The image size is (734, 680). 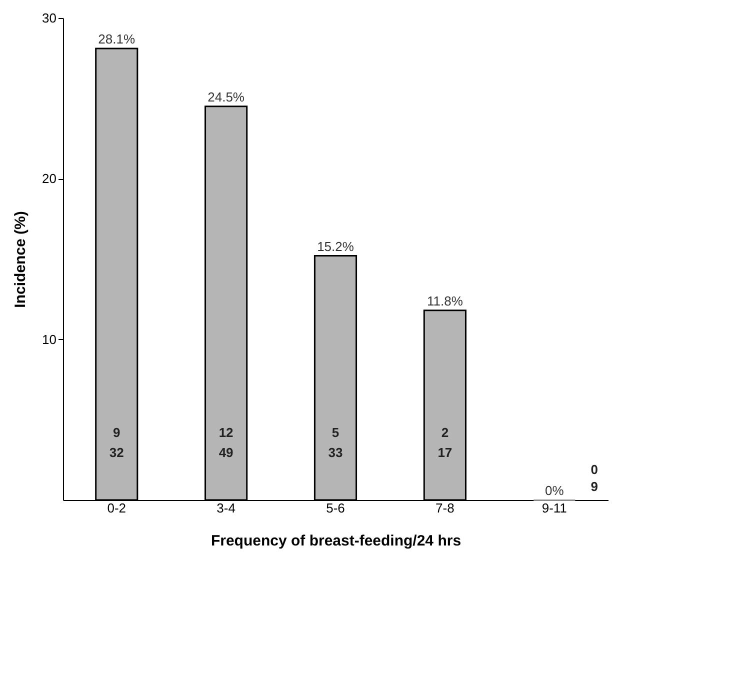 What do you see at coordinates (226, 508) in the screenshot?
I see `x-tick-label: 3-4` at bounding box center [226, 508].